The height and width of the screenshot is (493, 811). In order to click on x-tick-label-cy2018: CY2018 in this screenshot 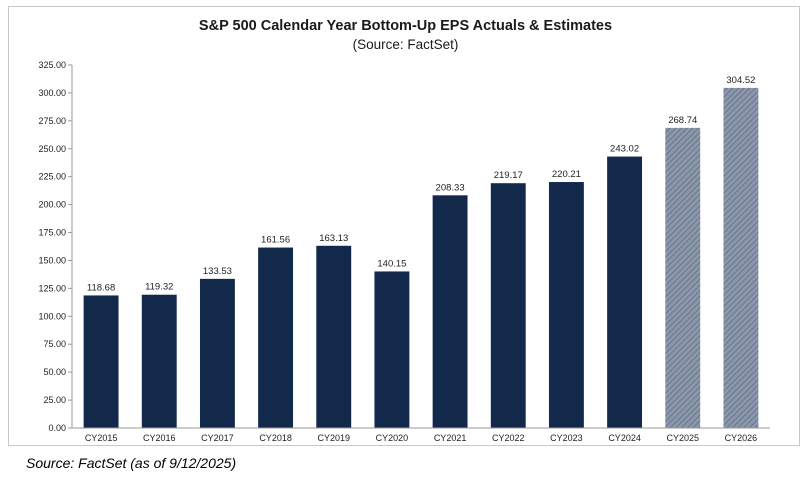, I will do `click(275, 438)`.